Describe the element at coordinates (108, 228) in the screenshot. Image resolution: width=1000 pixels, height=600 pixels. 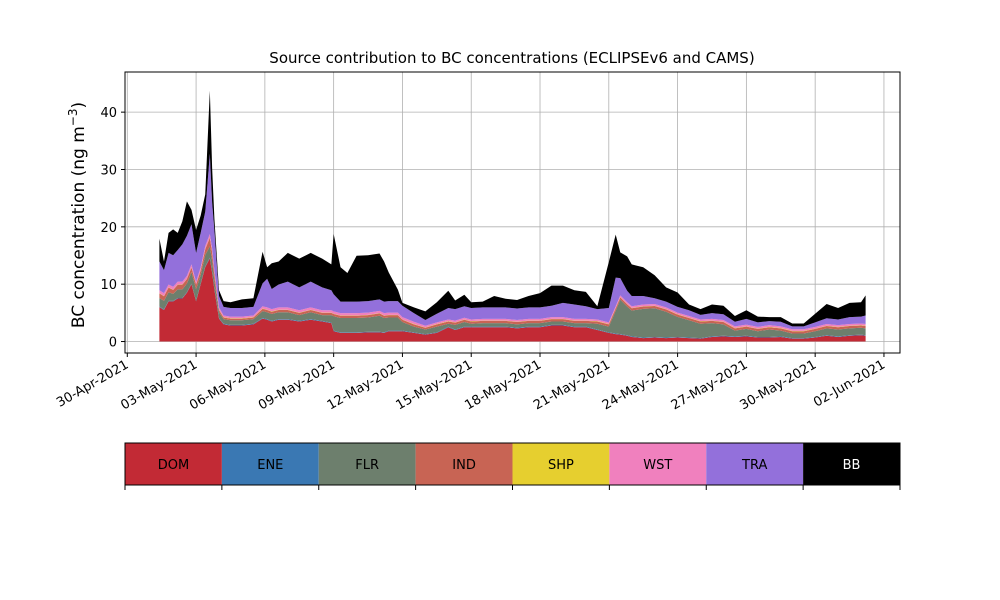
I see `y-tick-label: 20` at that location.